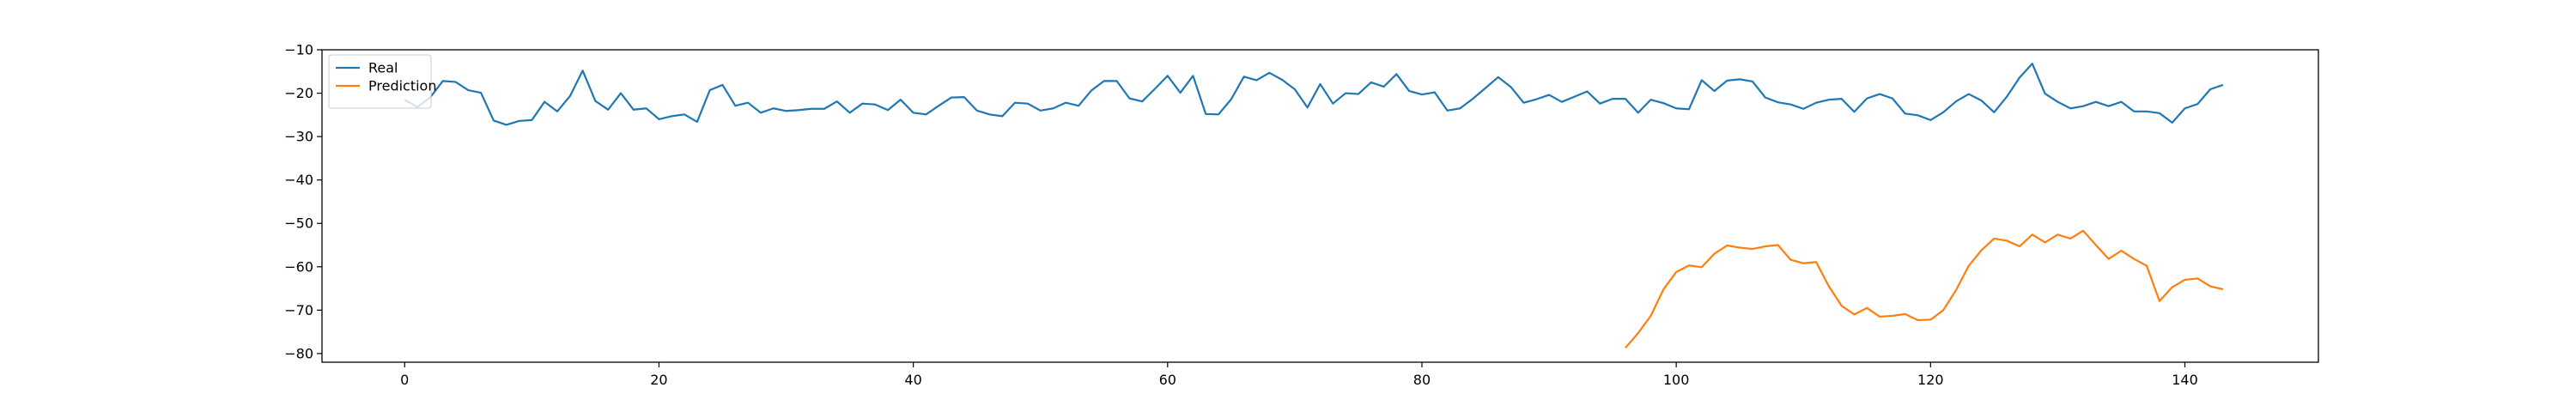  Describe the element at coordinates (1167, 380) in the screenshot. I see `x-tick-label: 60` at that location.